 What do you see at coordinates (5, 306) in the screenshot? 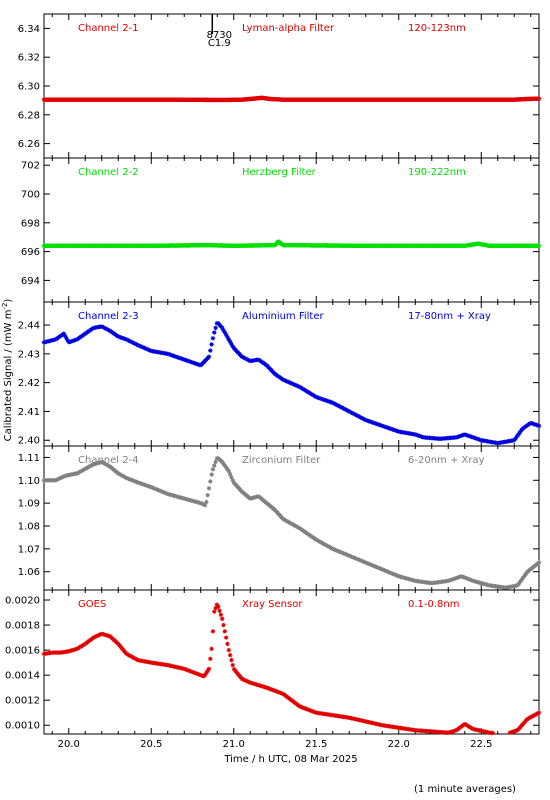
I see `y-axis-title-sup: -2` at bounding box center [5, 306].